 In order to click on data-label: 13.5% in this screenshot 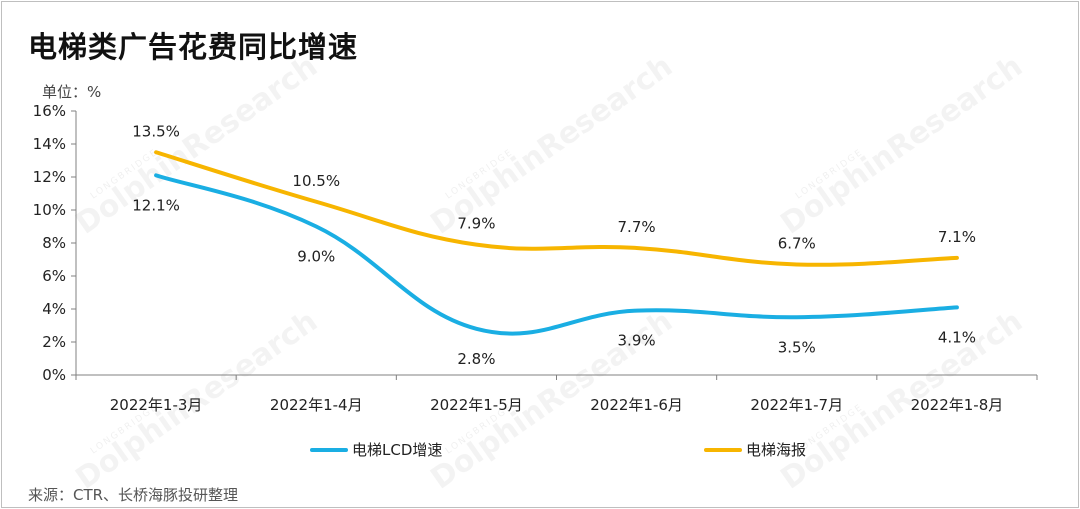, I will do `click(156, 131)`.